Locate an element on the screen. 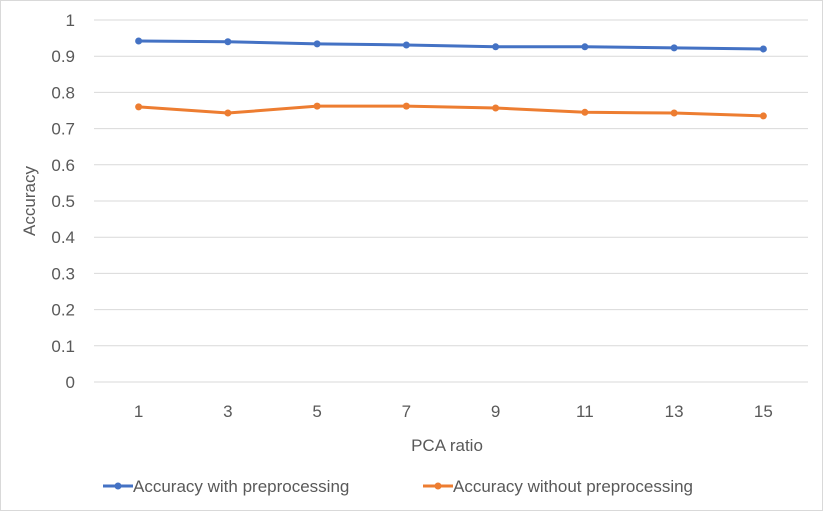 The height and width of the screenshot is (511, 823). y-tick-label: 0.6 is located at coordinates (63, 165).